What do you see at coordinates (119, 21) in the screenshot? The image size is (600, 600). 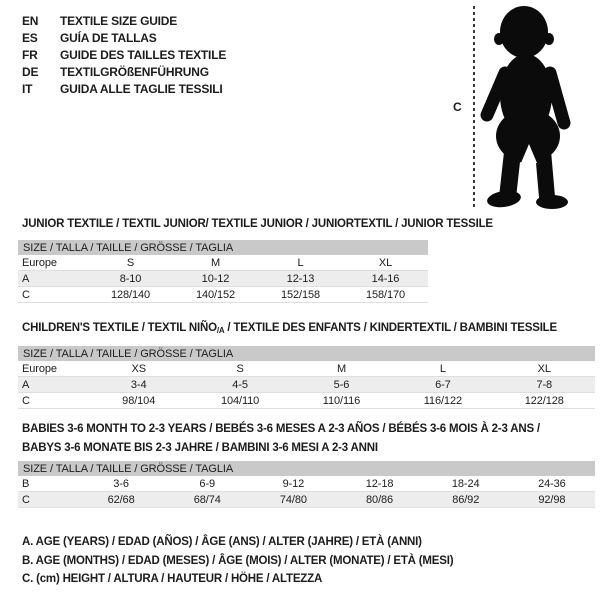 I see `language-label: TEXTILE SIZE GUIDE` at bounding box center [119, 21].